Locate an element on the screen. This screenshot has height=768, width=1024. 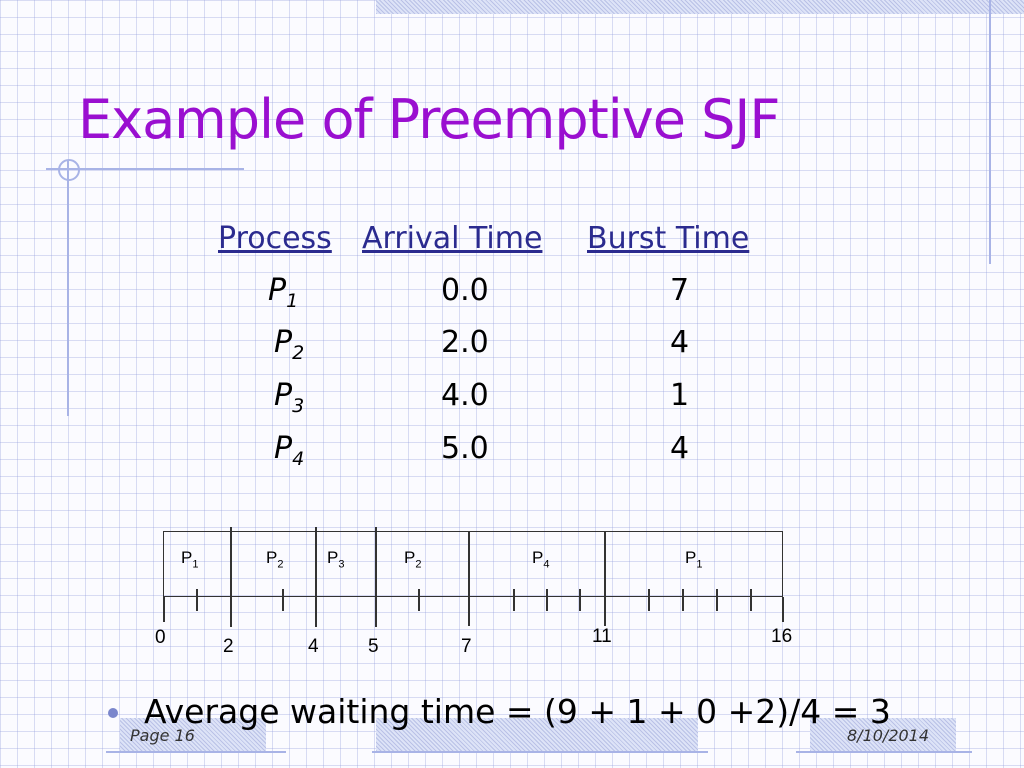
time-label-7: 7 is located at coordinates (466, 646).